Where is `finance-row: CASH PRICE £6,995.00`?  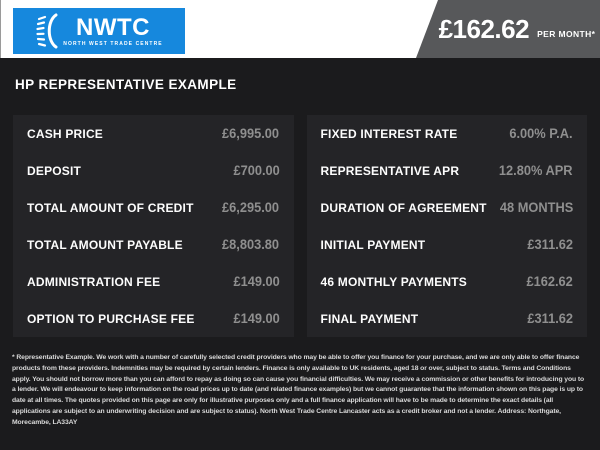
finance-row: CASH PRICE £6,995.00 is located at coordinates (153, 133).